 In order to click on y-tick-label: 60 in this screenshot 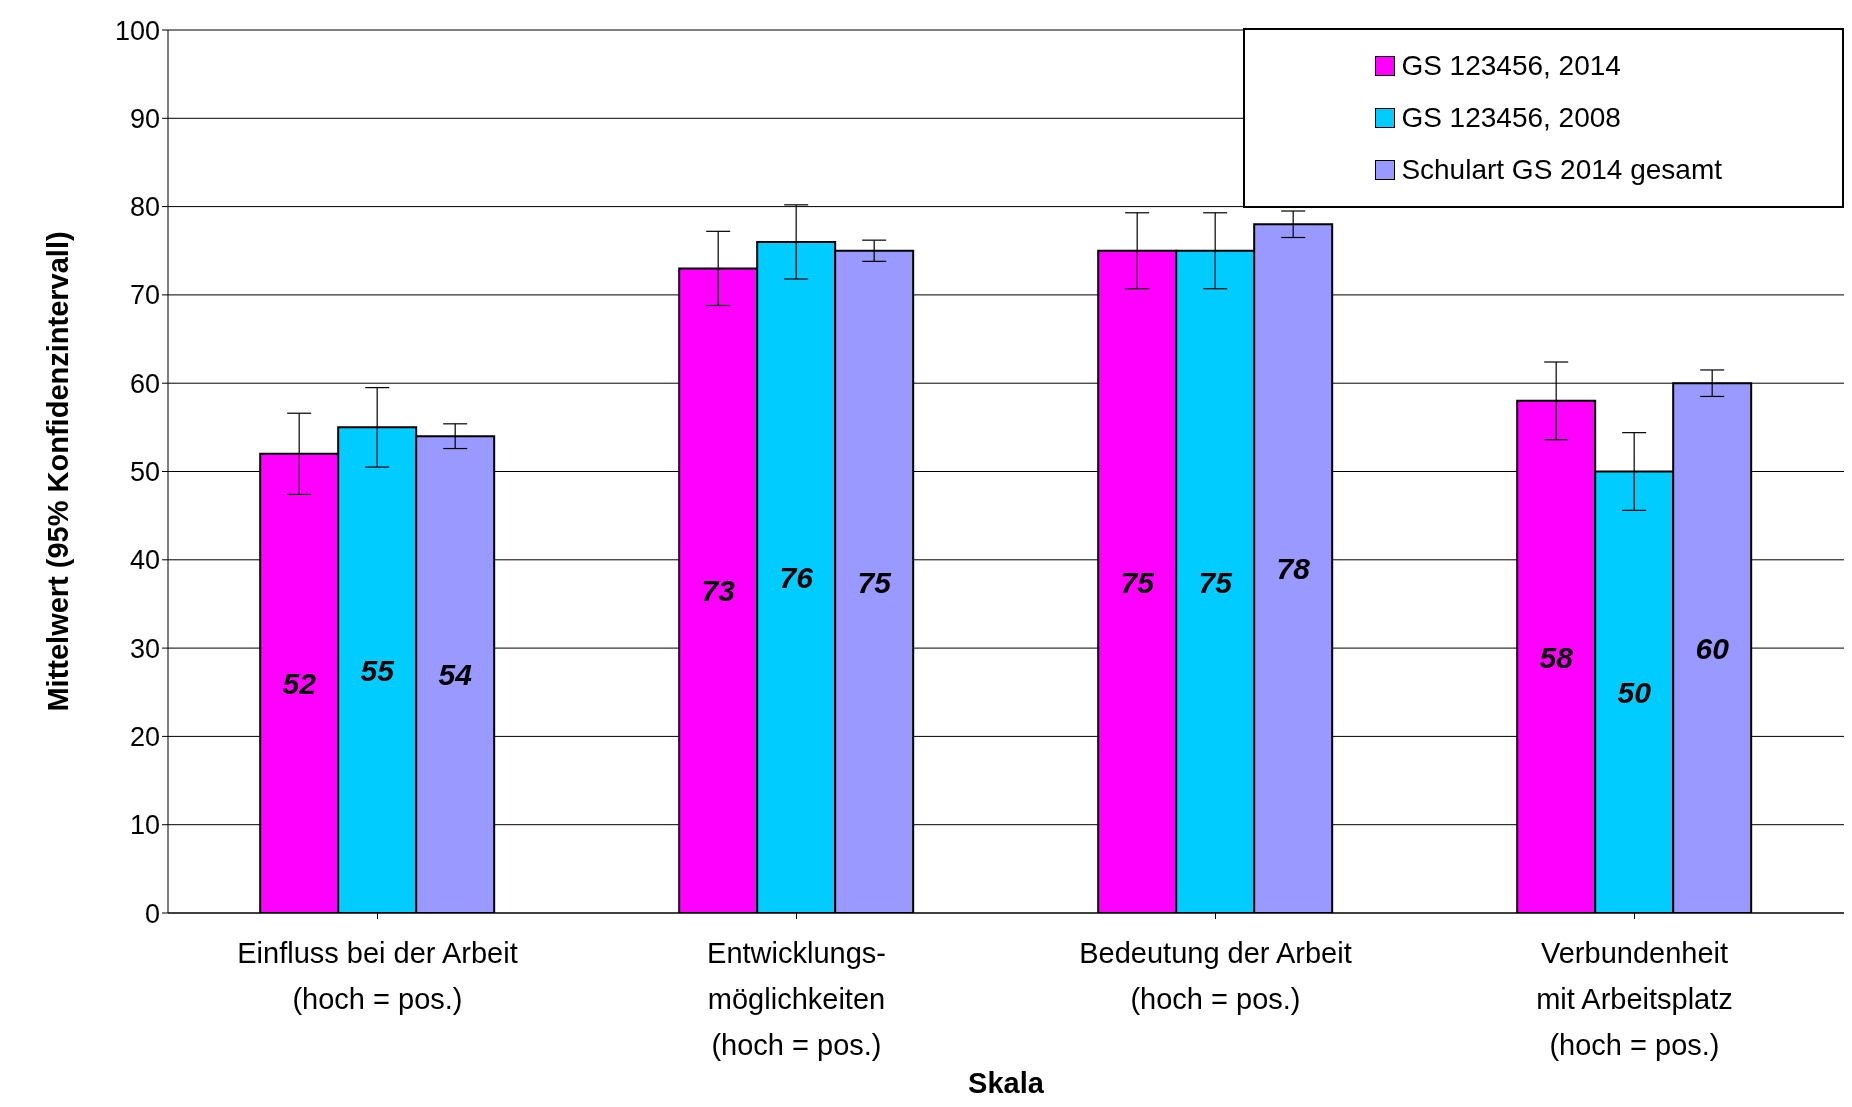, I will do `click(144, 383)`.